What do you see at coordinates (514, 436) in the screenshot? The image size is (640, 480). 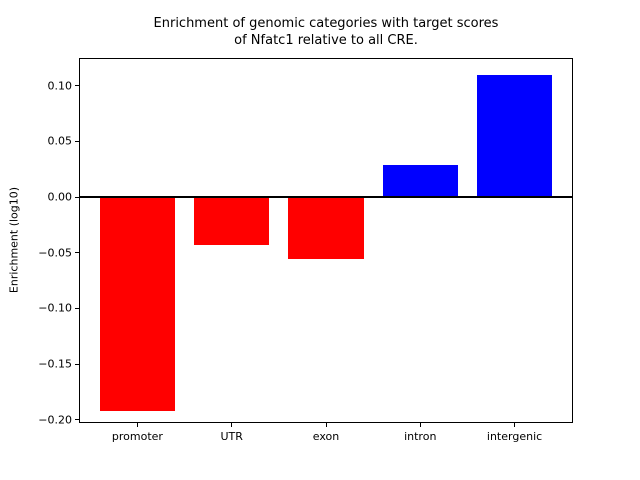 I see `x-axis-tick-label: intergenic` at bounding box center [514, 436].